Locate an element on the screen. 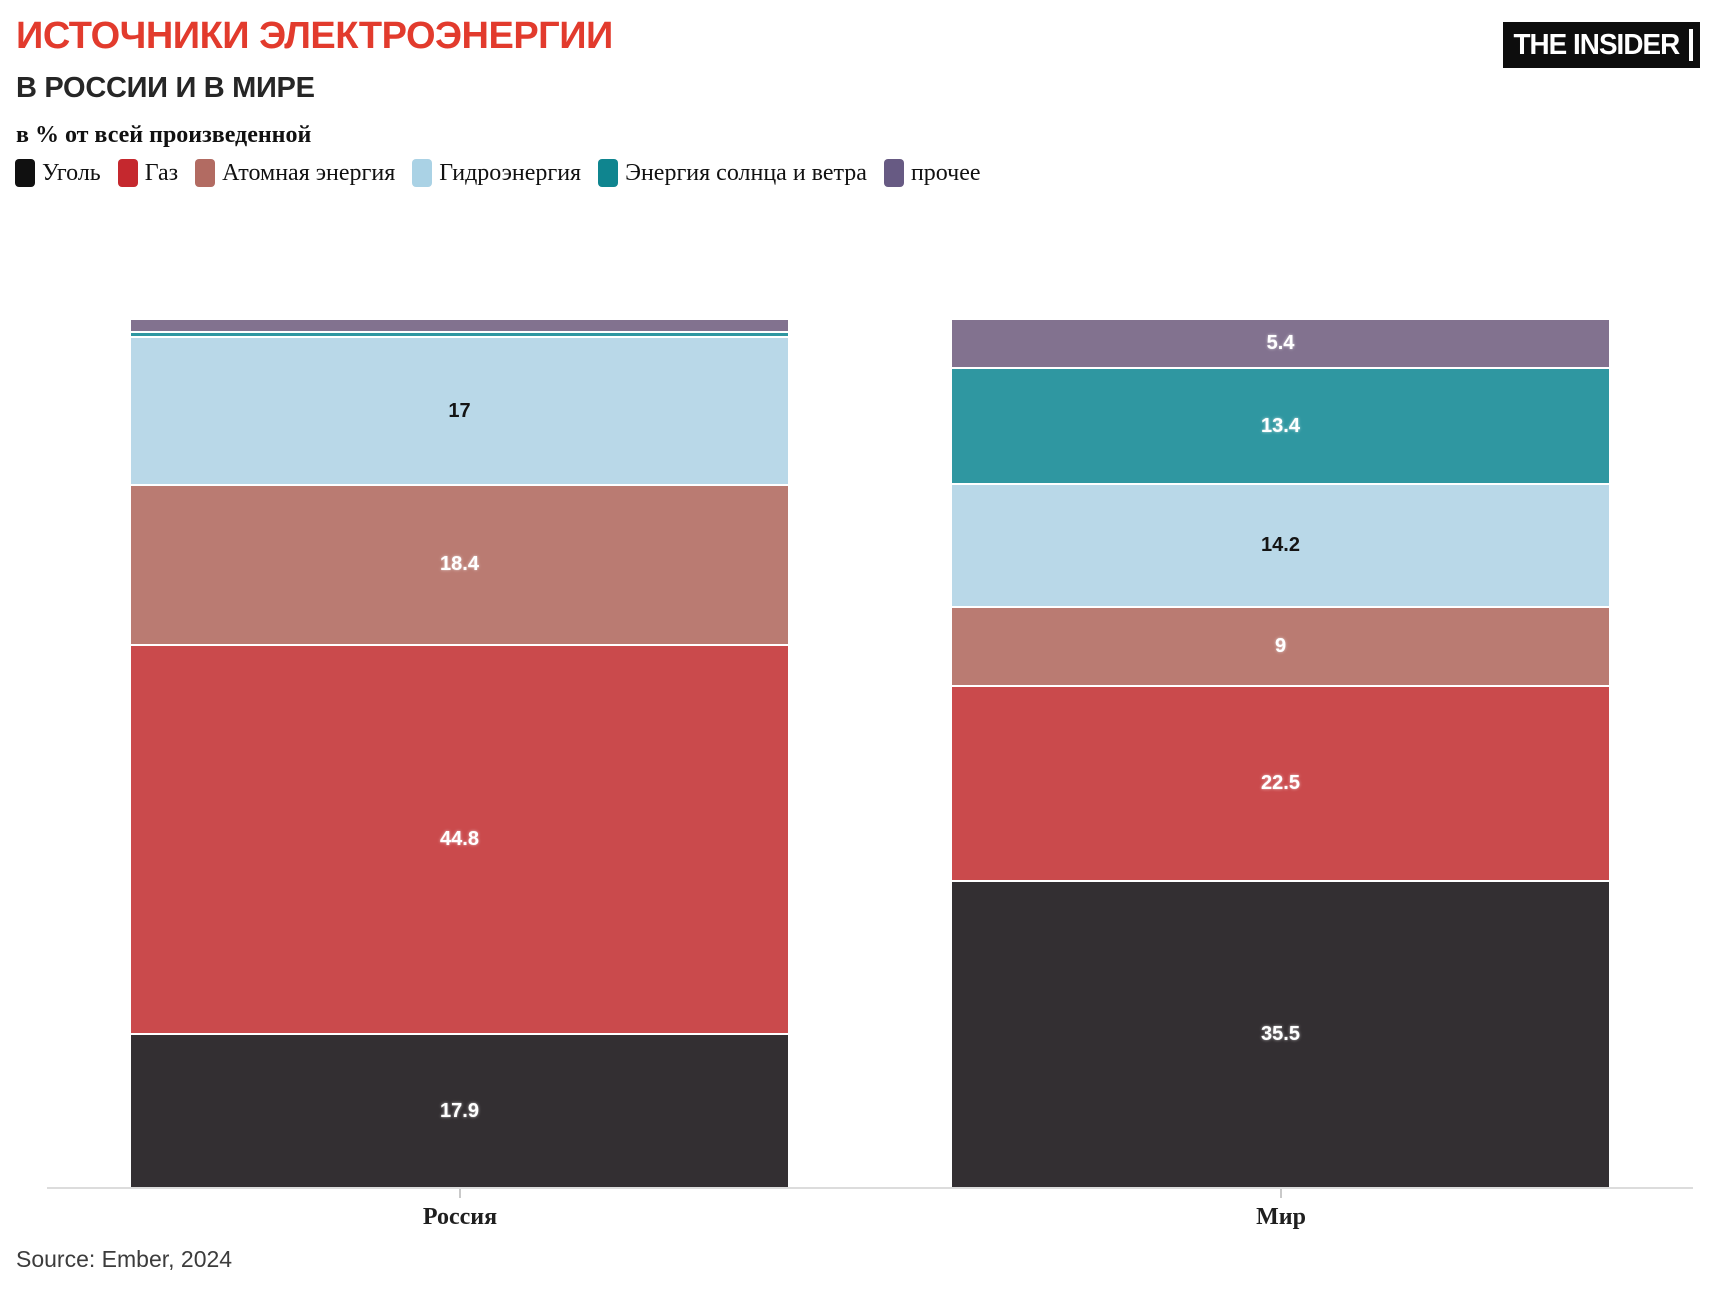 The width and height of the screenshot is (1732, 1299). value-label: 44.8 is located at coordinates (459, 838).